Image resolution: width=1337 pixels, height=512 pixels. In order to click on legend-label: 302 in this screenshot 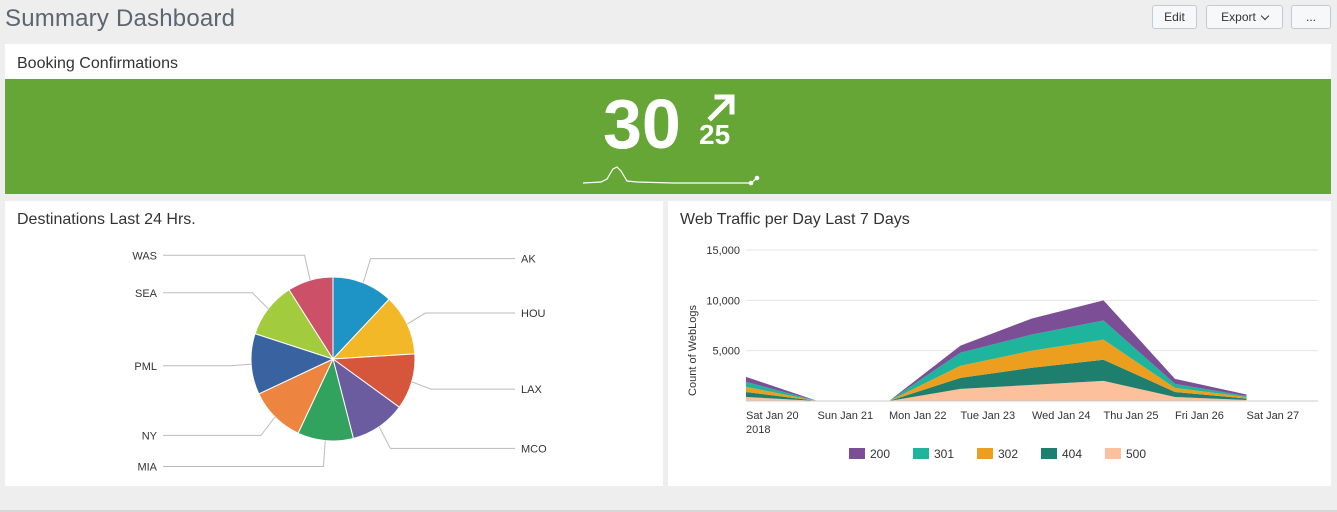, I will do `click(1008, 454)`.